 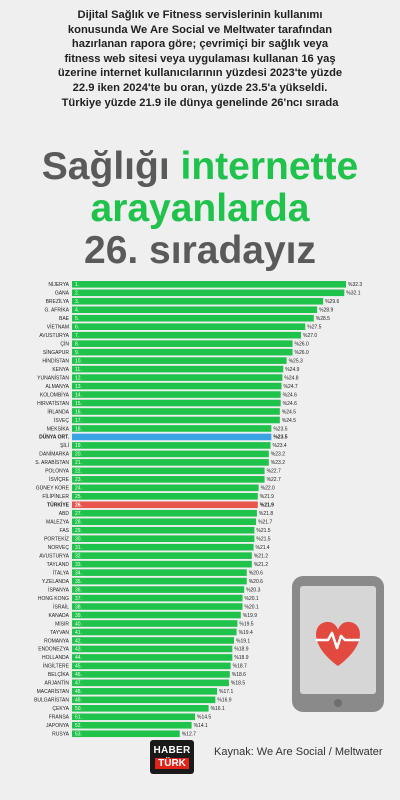 I want to click on value-label: %24.5, so click(x=289, y=421).